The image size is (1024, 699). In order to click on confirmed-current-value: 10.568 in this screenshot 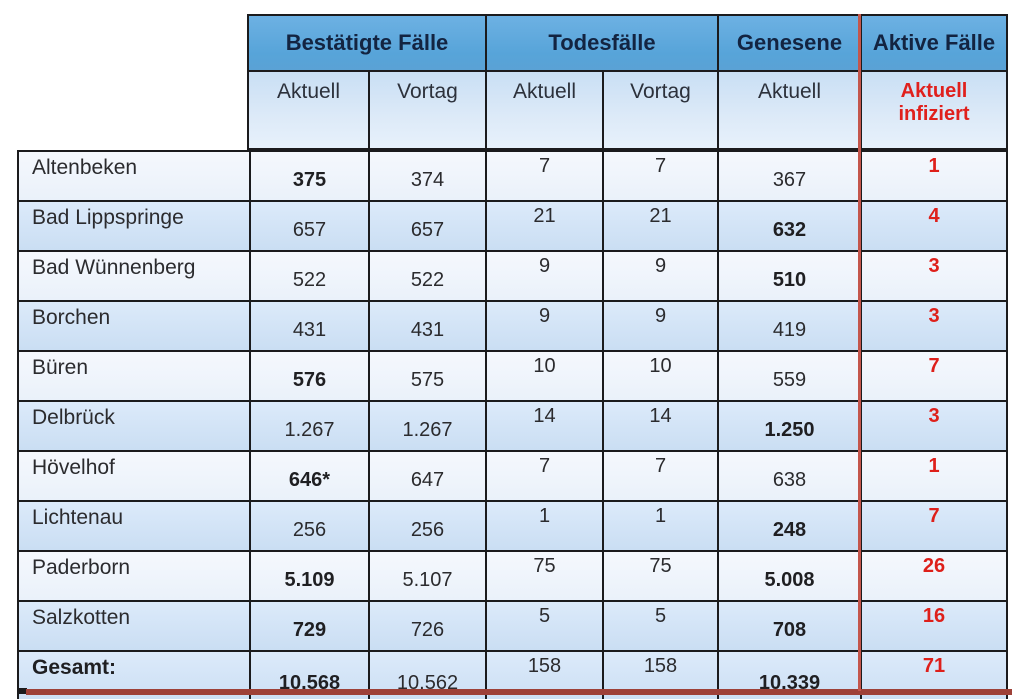, I will do `click(308, 675)`.